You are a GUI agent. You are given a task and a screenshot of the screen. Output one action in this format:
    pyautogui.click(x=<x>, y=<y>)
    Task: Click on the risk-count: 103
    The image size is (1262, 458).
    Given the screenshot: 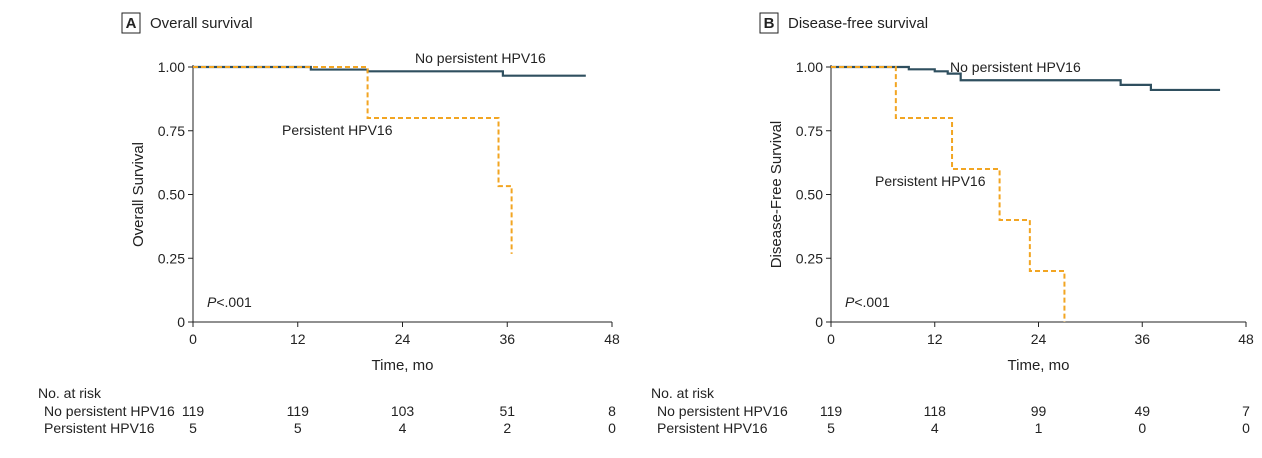 What is the action you would take?
    pyautogui.click(x=403, y=411)
    